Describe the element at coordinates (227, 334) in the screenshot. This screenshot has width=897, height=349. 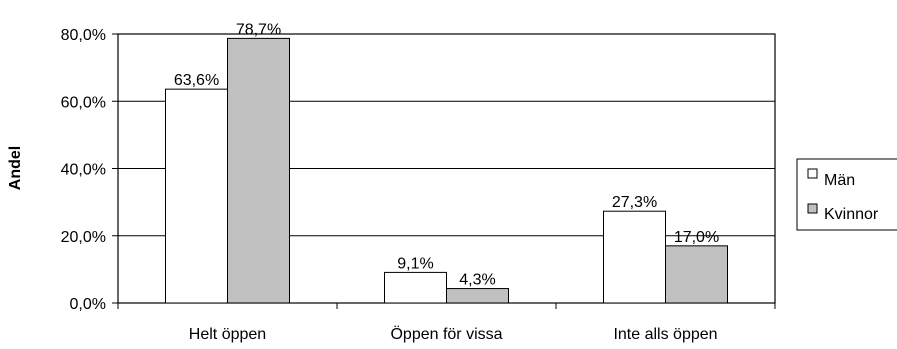
I see `x-tick-label: Helt öppen` at that location.